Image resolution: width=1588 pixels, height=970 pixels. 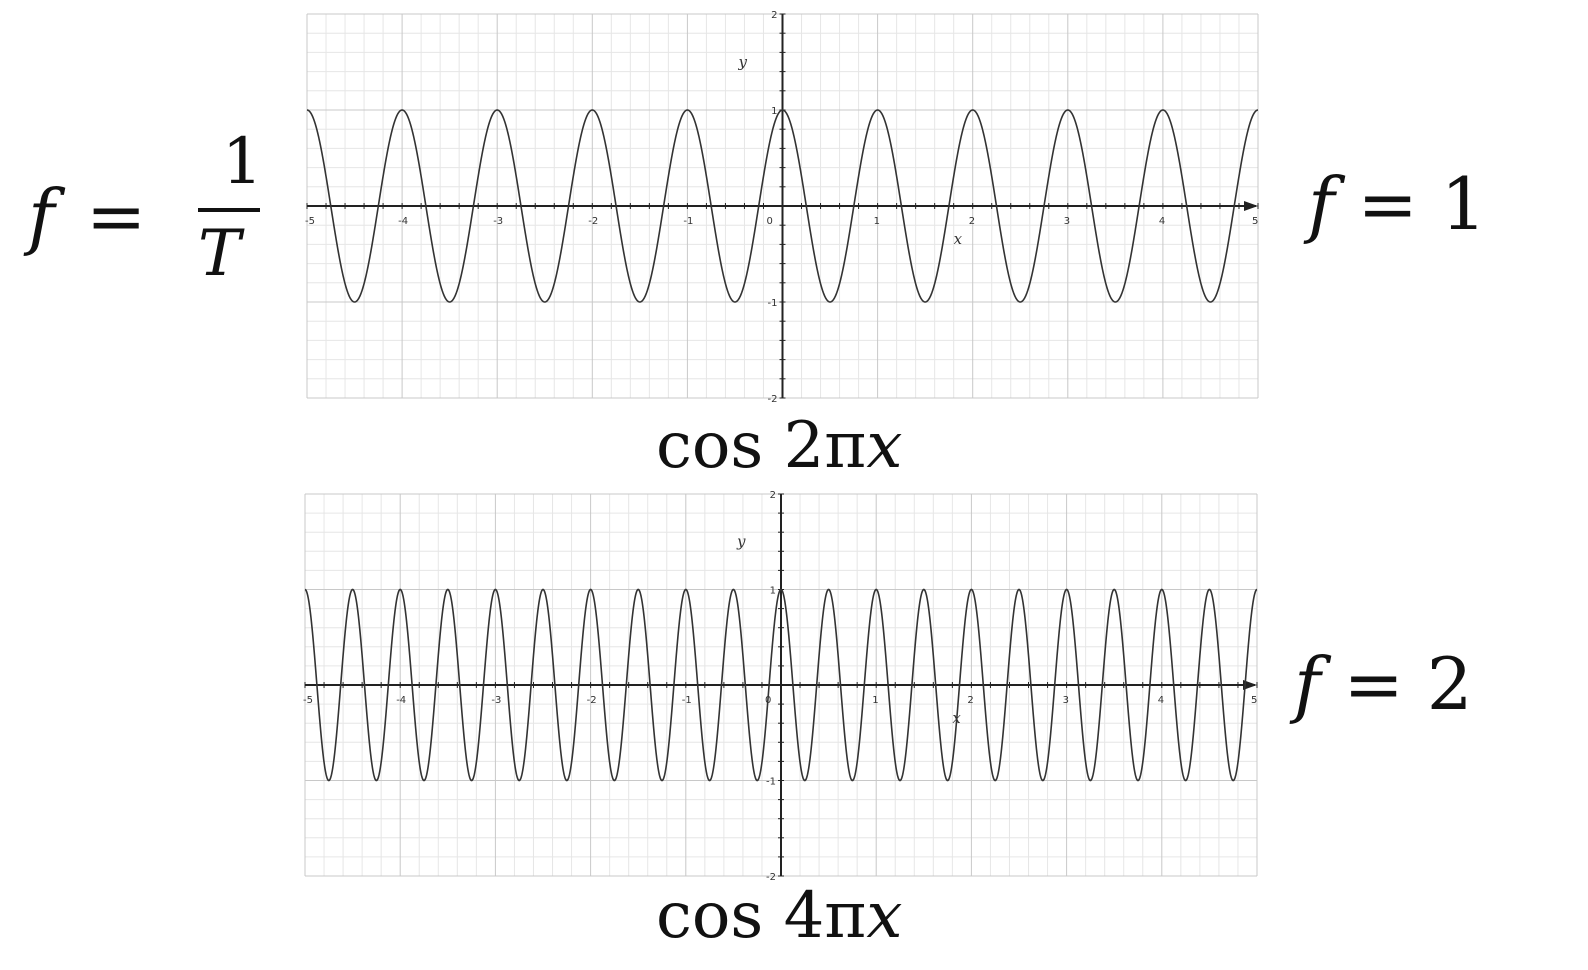 I want to click on formula-fraction-bar, so click(x=229, y=210).